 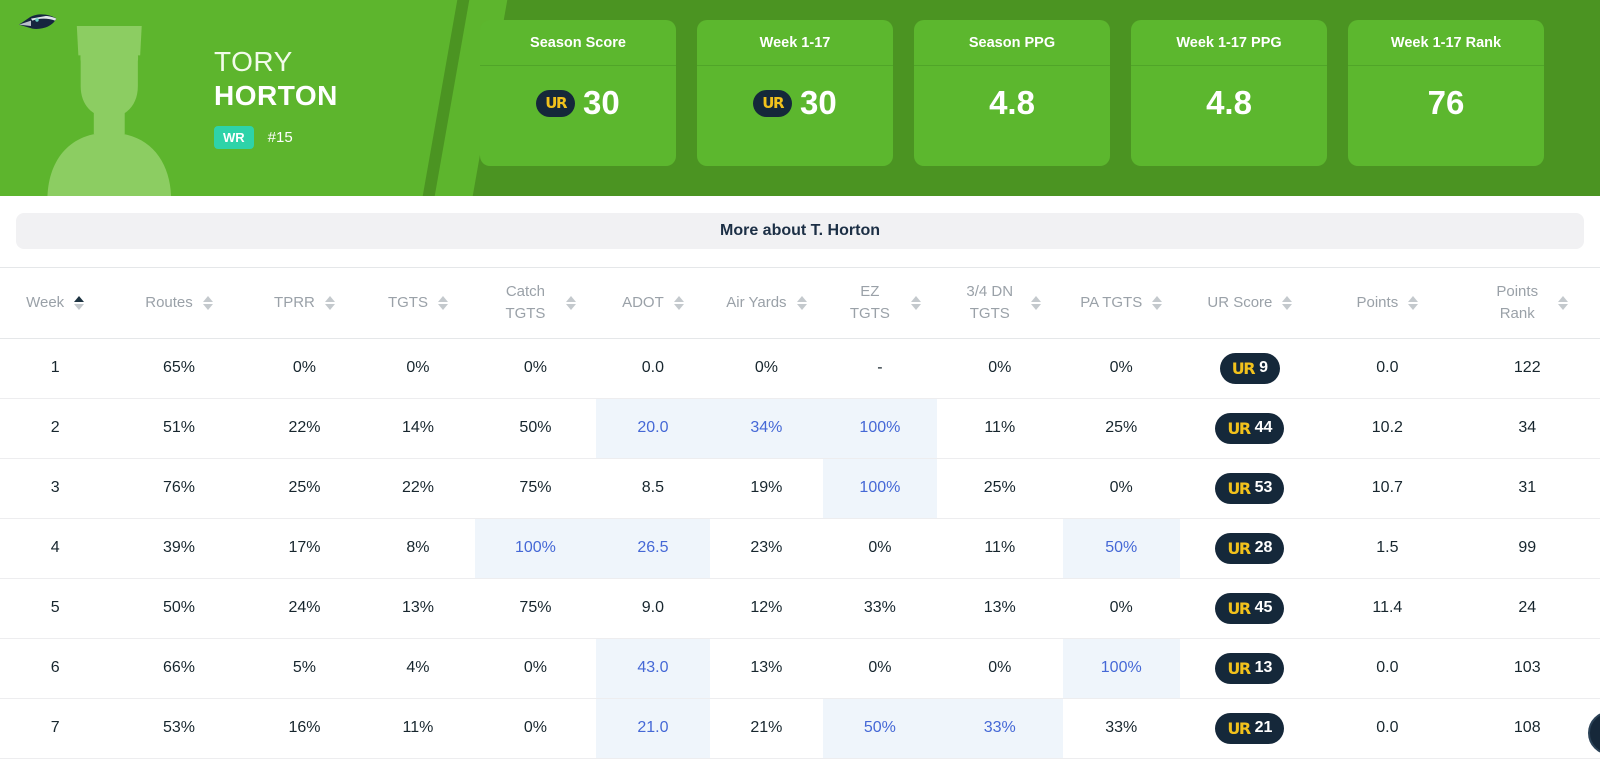 I want to click on ur-score-value: 53, so click(x=1263, y=487).